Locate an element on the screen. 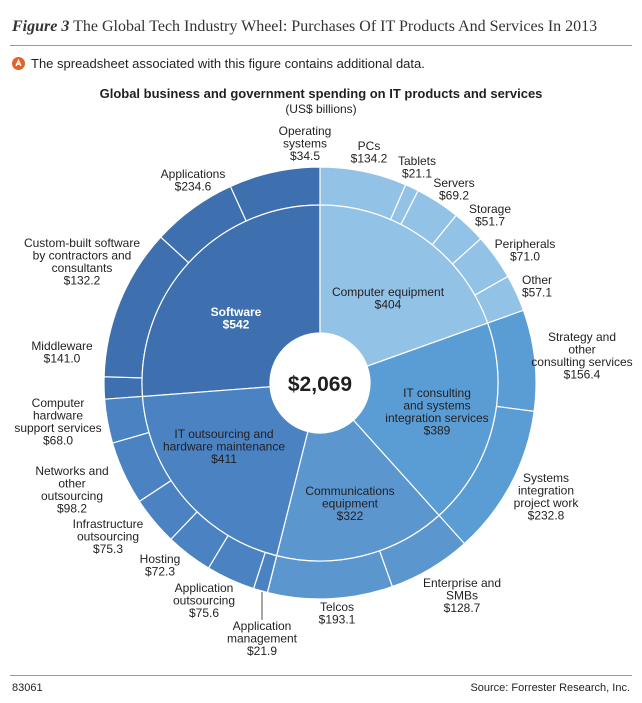  spreadsheet-icon is located at coordinates (18, 63).